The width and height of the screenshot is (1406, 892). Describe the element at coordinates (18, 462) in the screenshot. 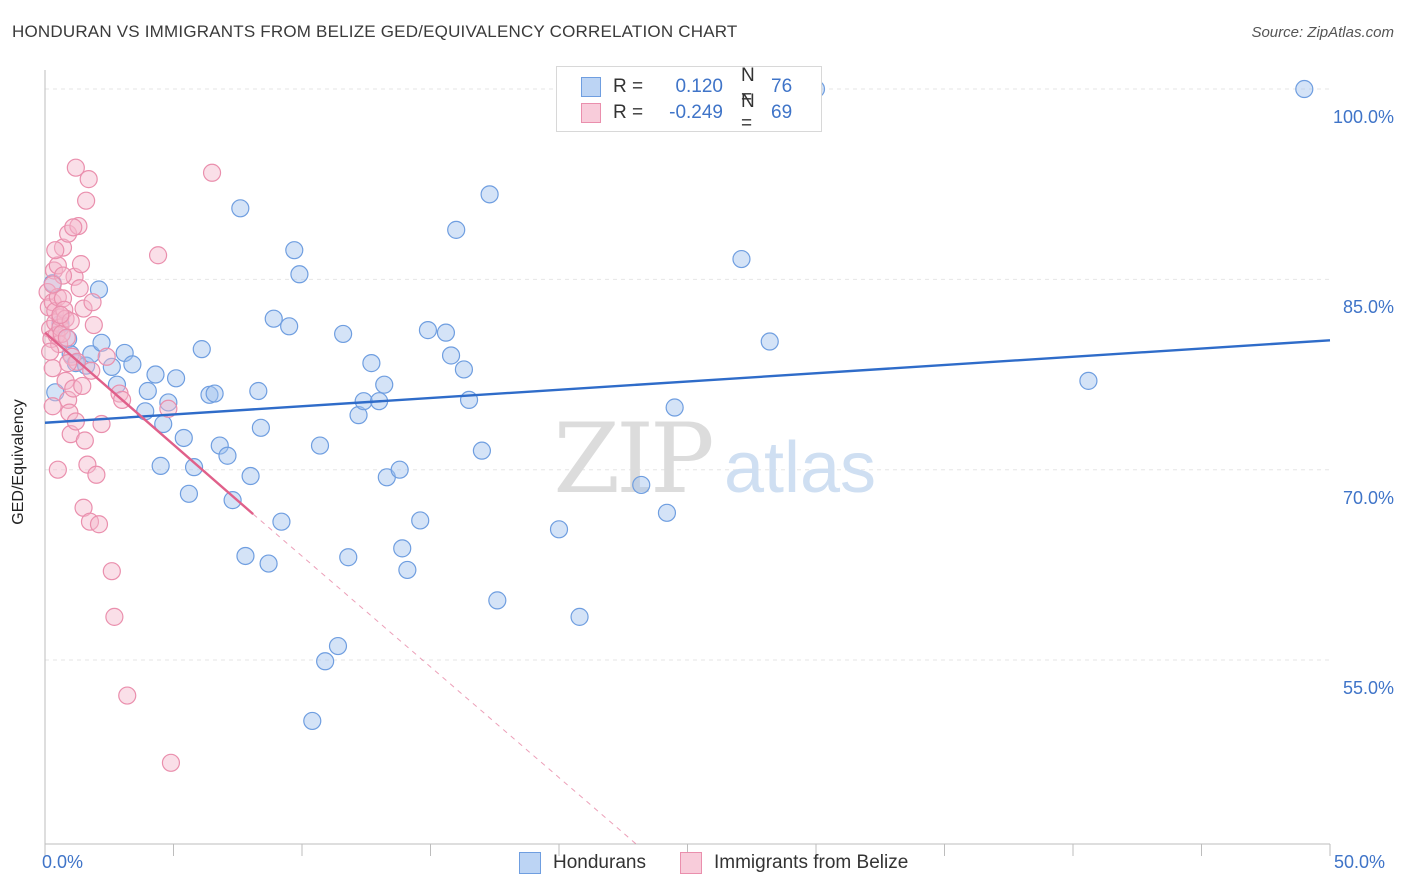

I see `y-axis-label: GED/Equivalency` at that location.